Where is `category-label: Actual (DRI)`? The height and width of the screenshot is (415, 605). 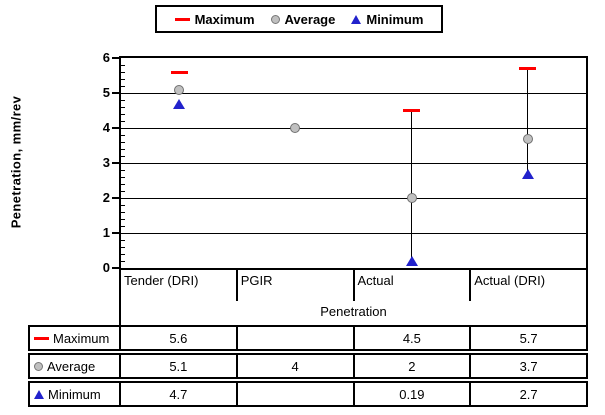 category-label: Actual (DRI) is located at coordinates (510, 280).